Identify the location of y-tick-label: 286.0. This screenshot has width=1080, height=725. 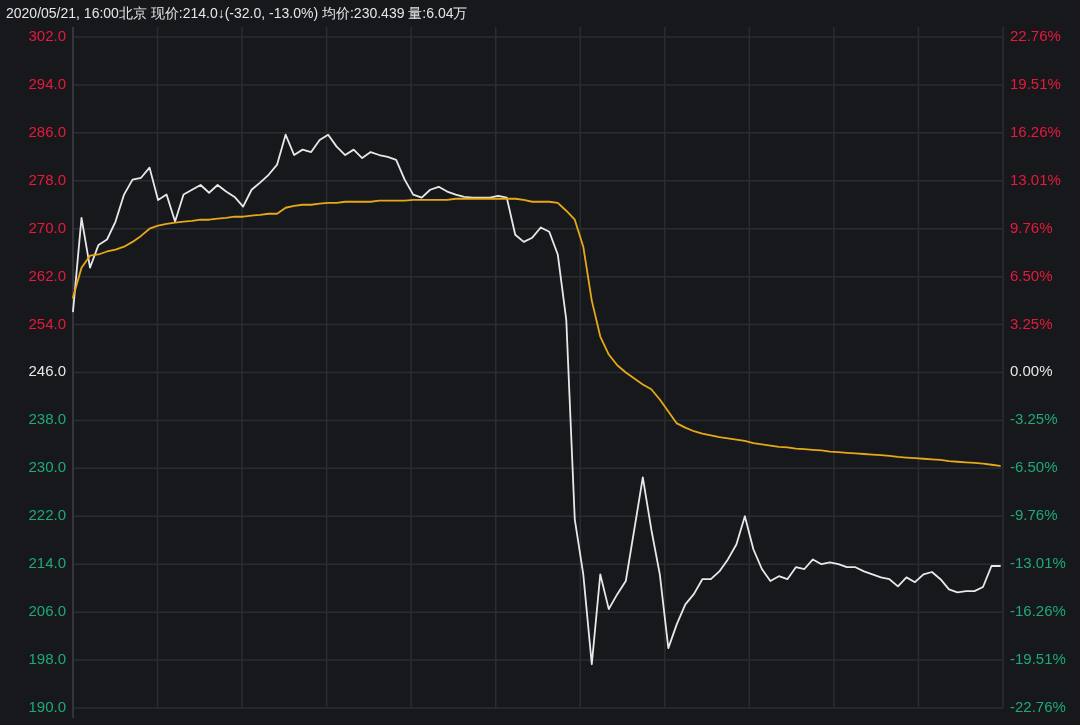
(47, 131).